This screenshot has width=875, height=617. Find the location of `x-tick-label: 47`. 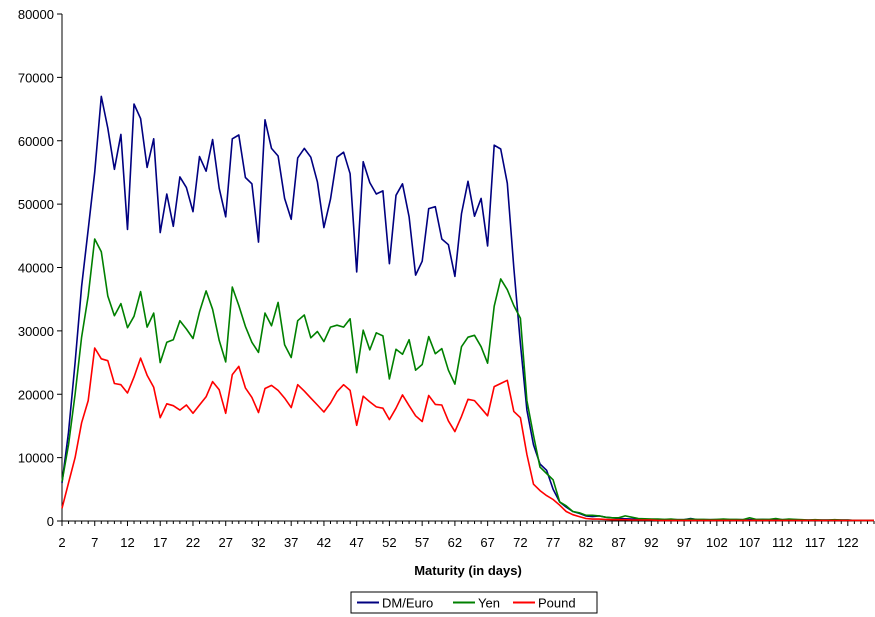

x-tick-label: 47 is located at coordinates (356, 542).